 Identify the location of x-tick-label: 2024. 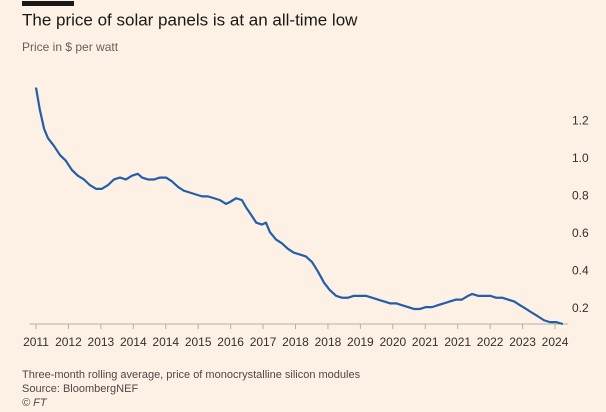
(555, 342).